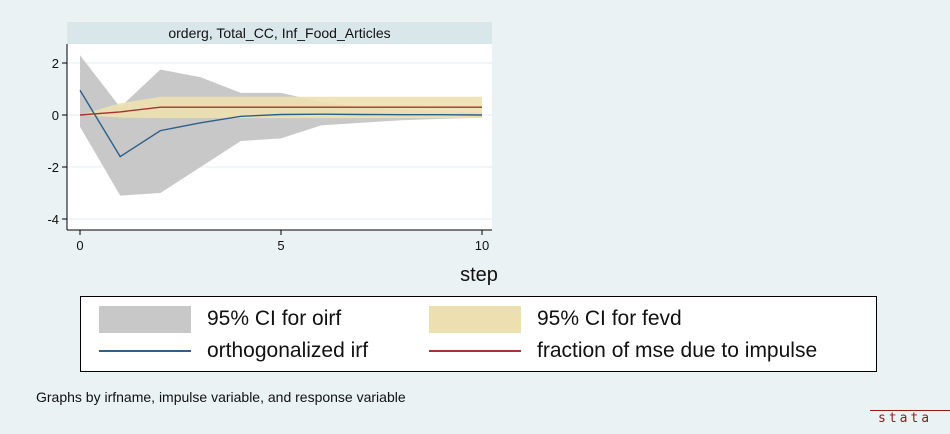  What do you see at coordinates (79, 245) in the screenshot?
I see `x-tick-label: 0` at bounding box center [79, 245].